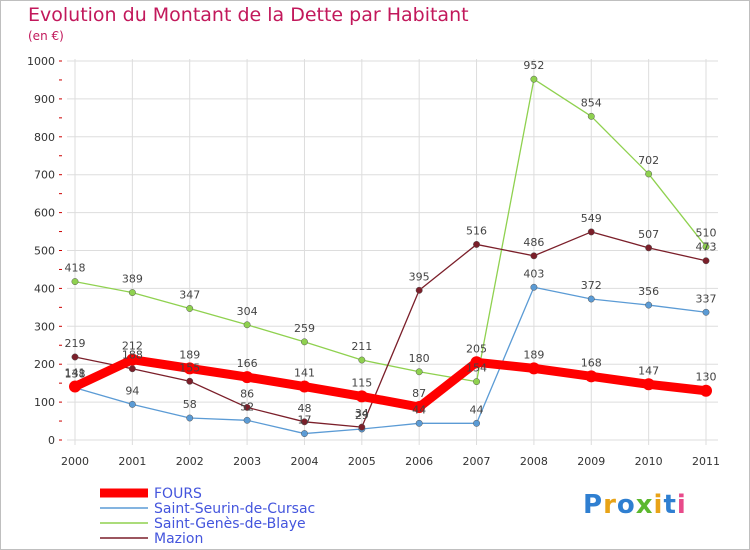 This screenshot has height=550, width=750. I want to click on data-label: 141, so click(75, 373).